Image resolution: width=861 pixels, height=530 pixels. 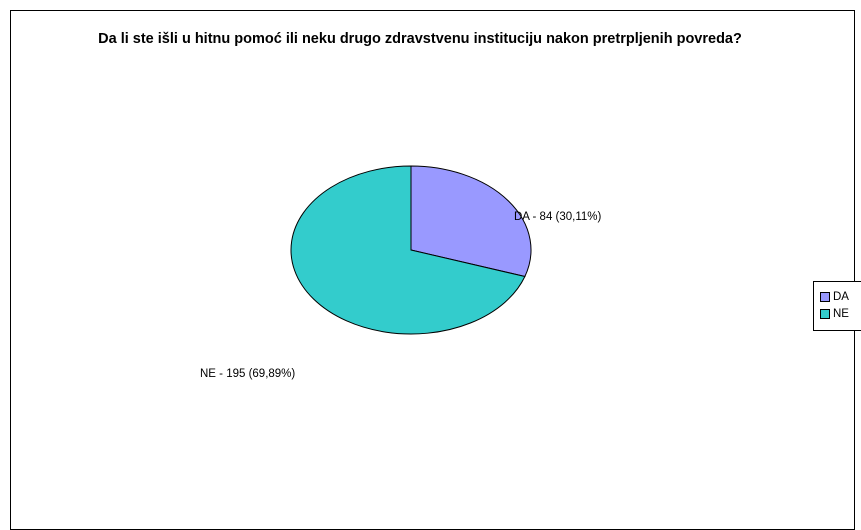 I want to click on legend-item-da: DA, so click(x=840, y=296).